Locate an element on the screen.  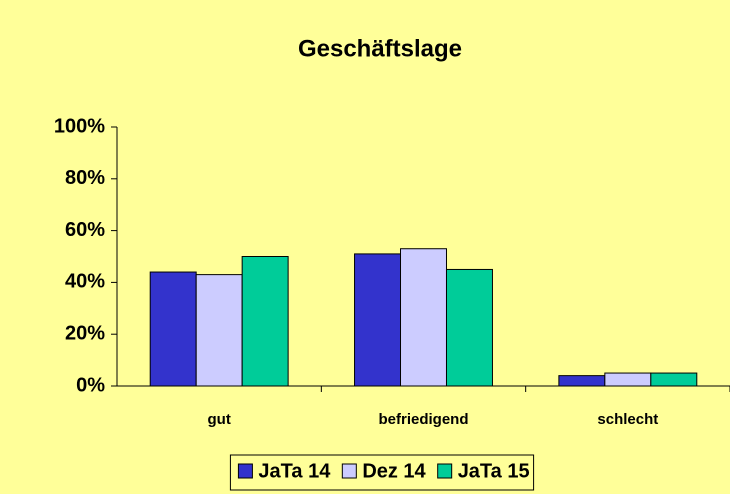
chart-title: Geschäftslage is located at coordinates (380, 48).